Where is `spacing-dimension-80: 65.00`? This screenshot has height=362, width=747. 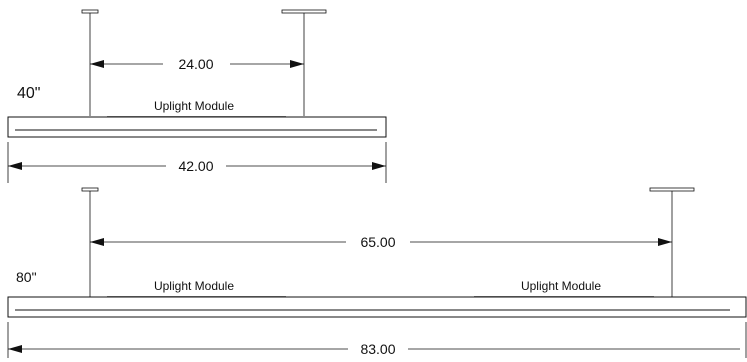 spacing-dimension-80: 65.00 is located at coordinates (381, 242).